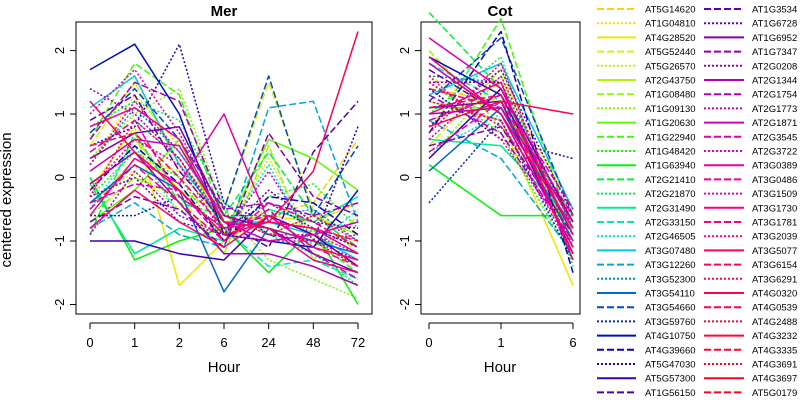 Image resolution: width=800 pixels, height=400 pixels. I want to click on legend-label: AT4G3232, so click(774, 336).